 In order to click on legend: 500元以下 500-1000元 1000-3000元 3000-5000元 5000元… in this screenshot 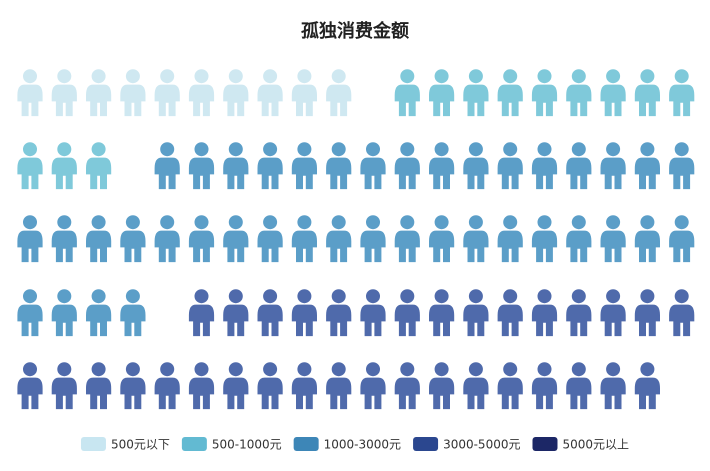, I will do `click(354, 444)`.